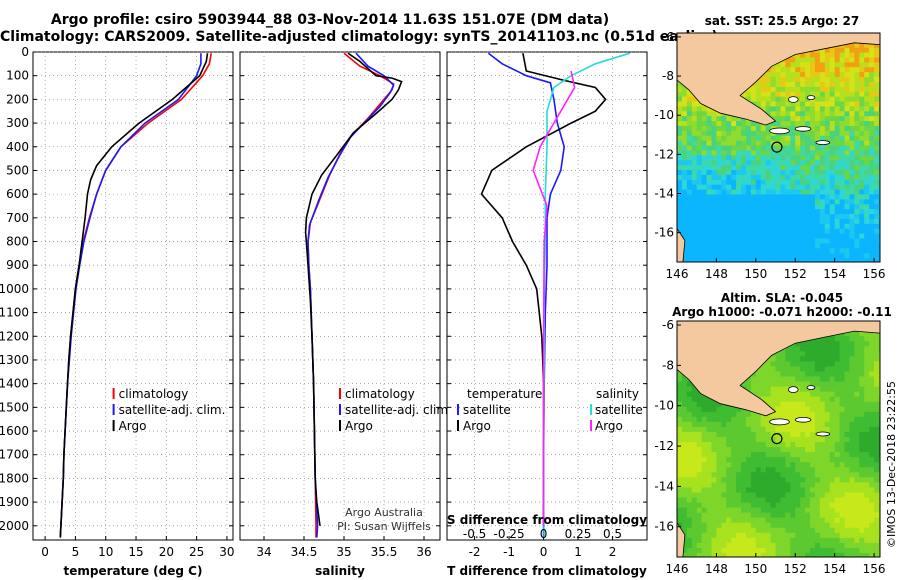  What do you see at coordinates (795, 569) in the screenshot?
I see `sla-map-xtick-label: 152` at bounding box center [795, 569].